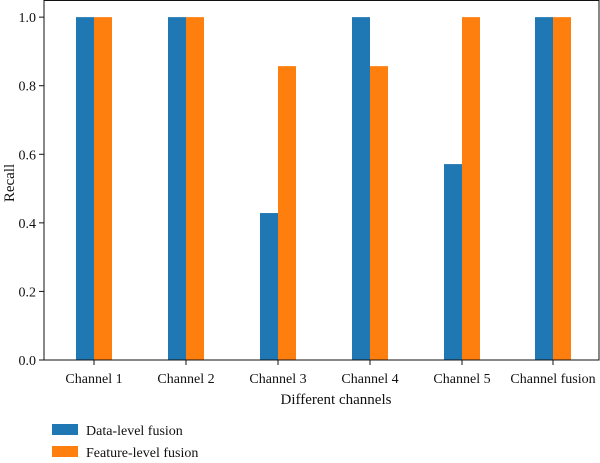 The image size is (600, 463). I want to click on x-axis-title: Different channels, so click(336, 400).